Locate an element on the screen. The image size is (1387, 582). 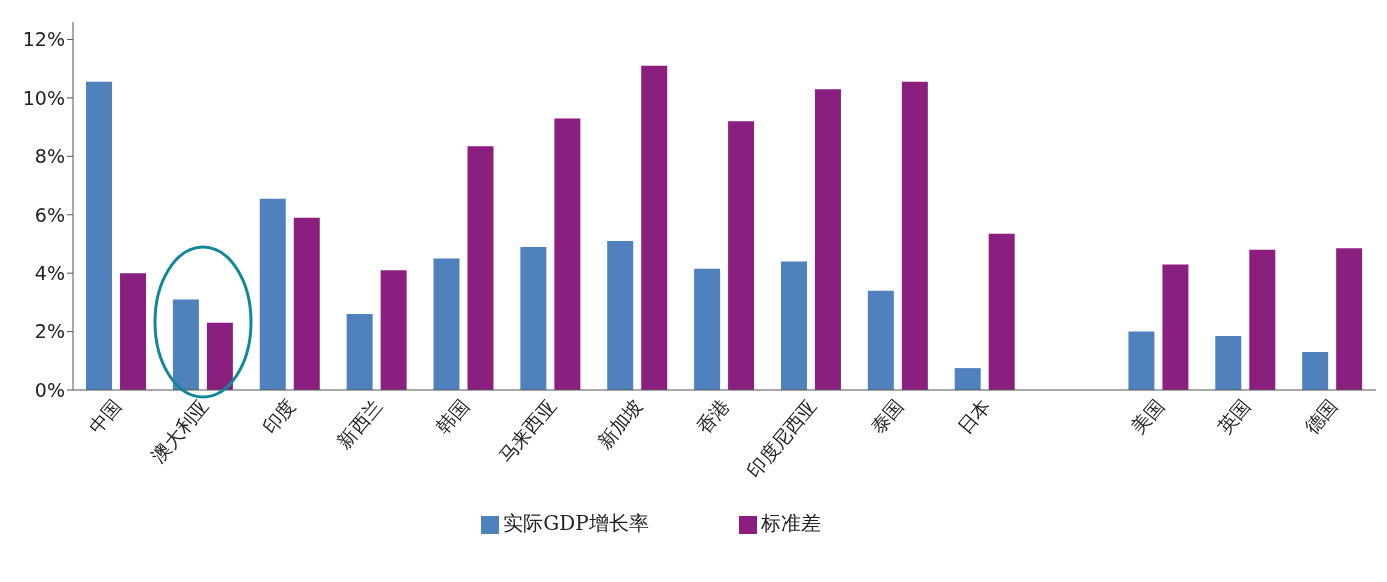
x-tick-label: 香港 is located at coordinates (713, 416).